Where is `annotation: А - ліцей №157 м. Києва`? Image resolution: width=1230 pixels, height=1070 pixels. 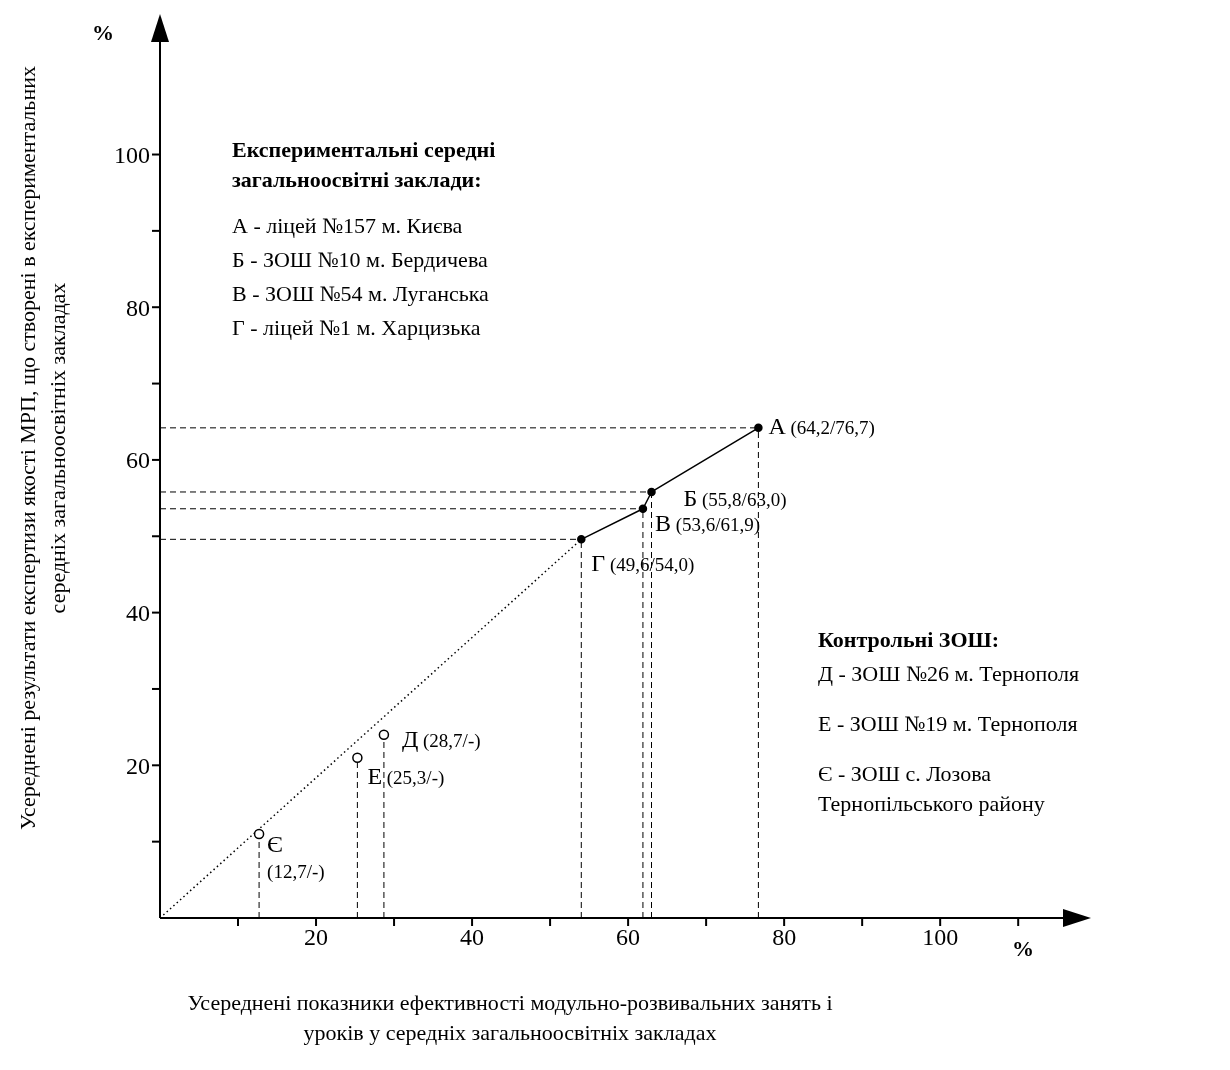 annotation: А - ліцей №157 м. Києва is located at coordinates (347, 226).